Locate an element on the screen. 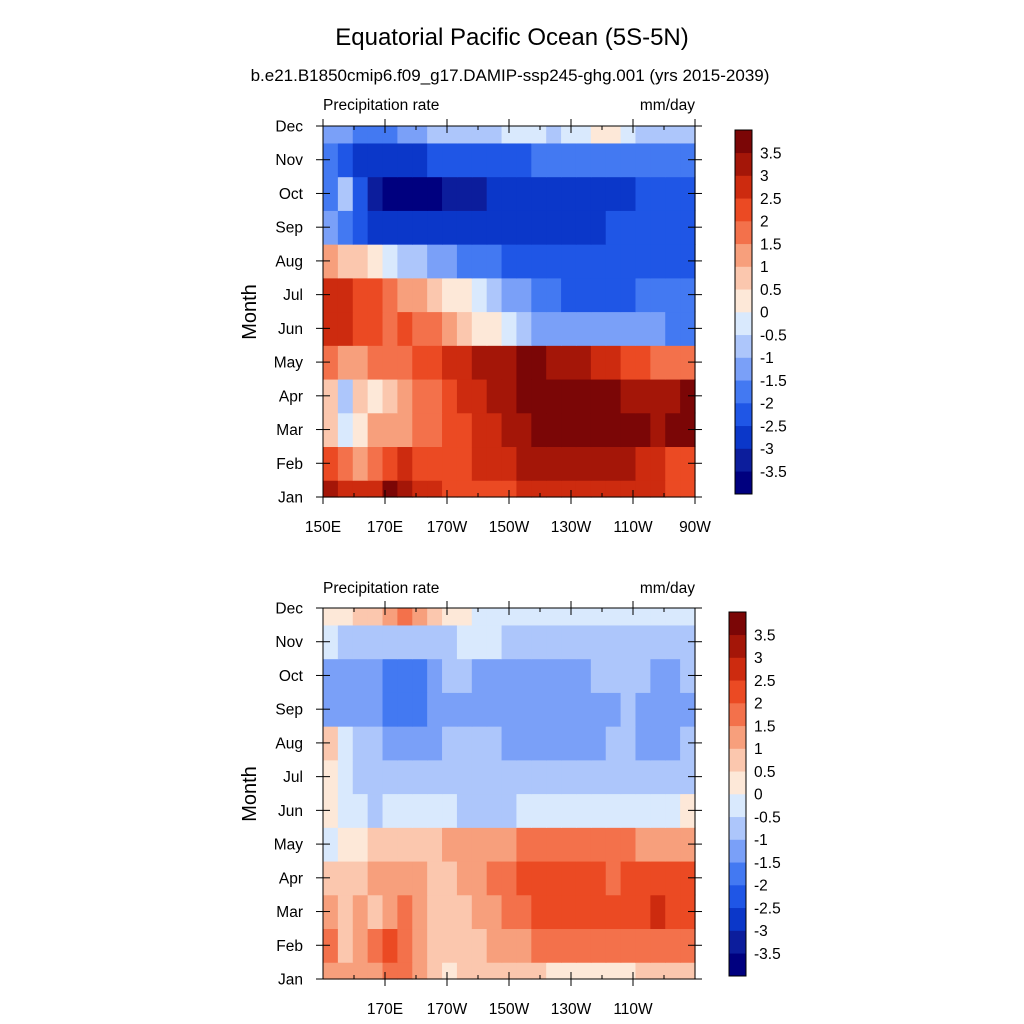 The width and height of the screenshot is (1024, 1024). colorbar-label: 3.5 is located at coordinates (765, 635).